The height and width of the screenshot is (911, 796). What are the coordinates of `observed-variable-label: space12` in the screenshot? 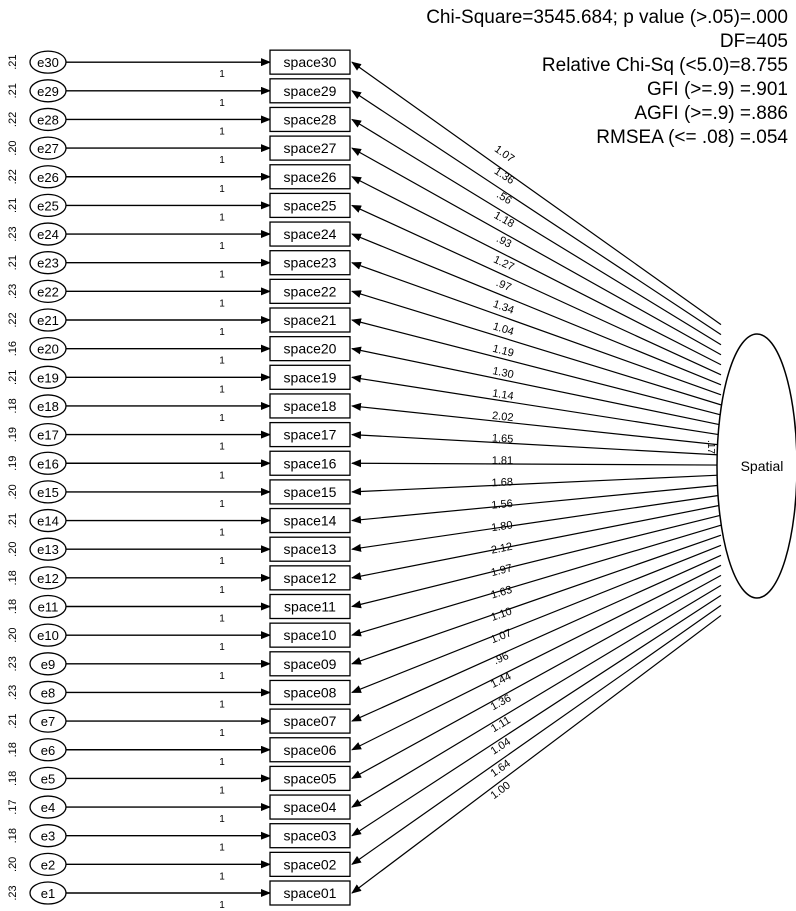 It's located at (310, 578).